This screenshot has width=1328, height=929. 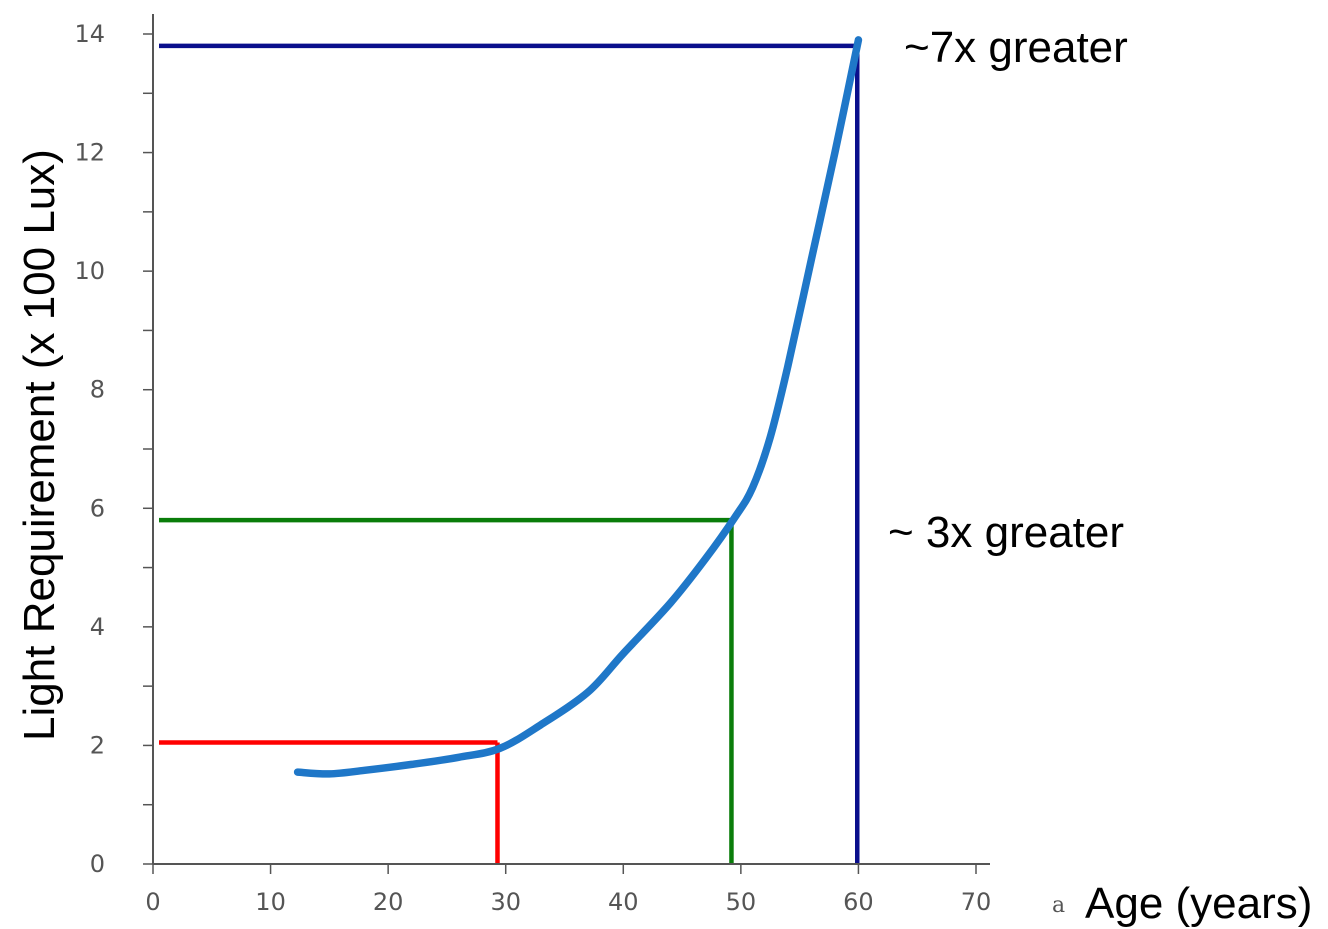 I want to click on y-tick-label: 0, so click(x=97, y=864).